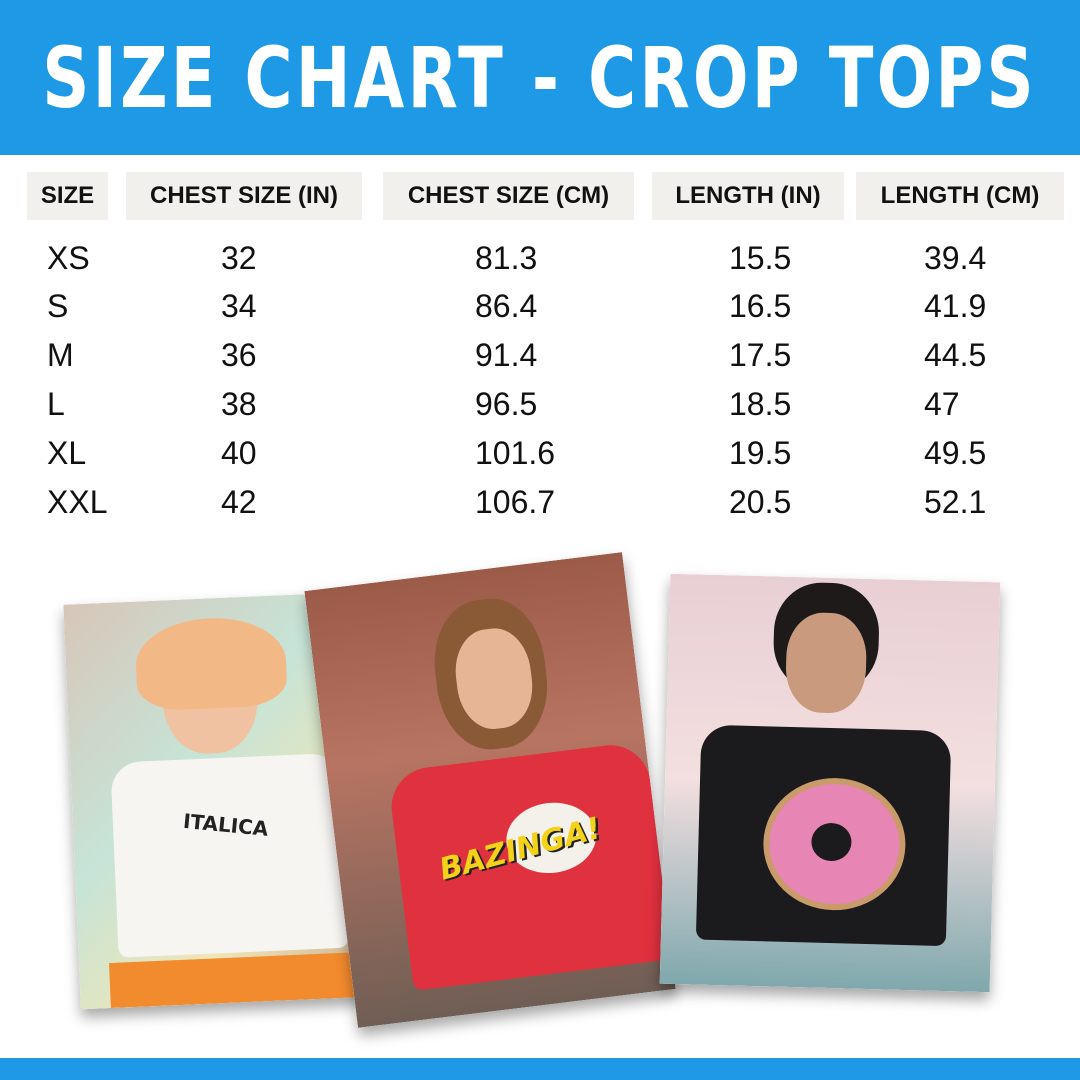  I want to click on table-cell: XL, so click(67, 453).